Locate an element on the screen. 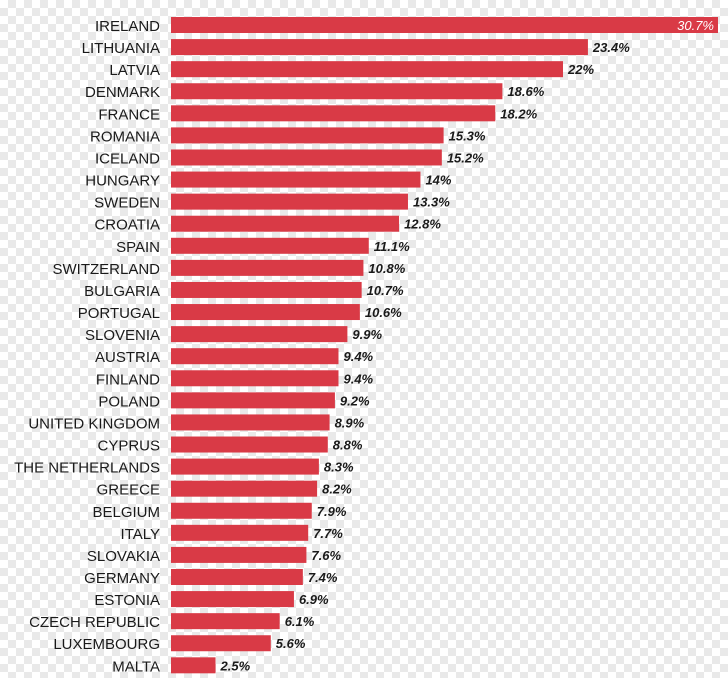 The width and height of the screenshot is (728, 678). value-label: 2.5% is located at coordinates (235, 665).